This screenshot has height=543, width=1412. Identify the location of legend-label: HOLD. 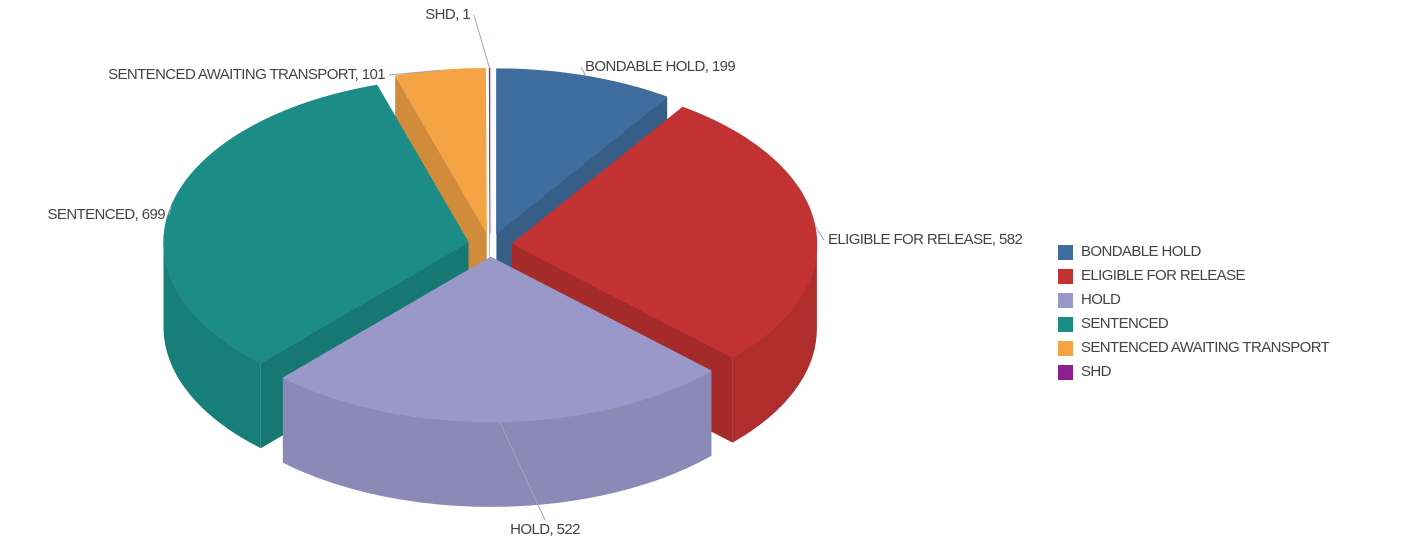
(1101, 299).